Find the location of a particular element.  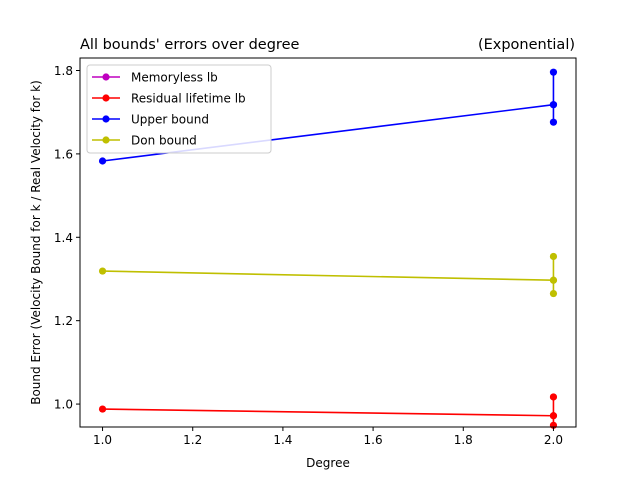

y-tick-label: 1.0 is located at coordinates (63, 405).